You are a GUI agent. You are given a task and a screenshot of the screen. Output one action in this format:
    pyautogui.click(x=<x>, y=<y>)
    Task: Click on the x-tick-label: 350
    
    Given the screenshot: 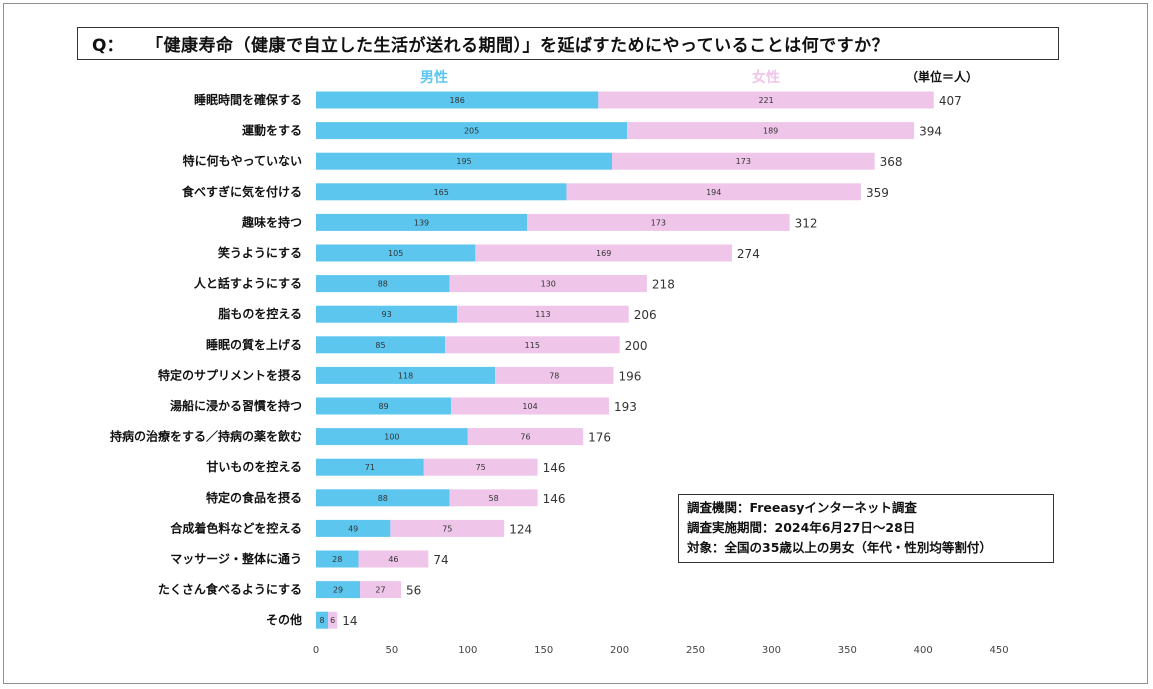 What is the action you would take?
    pyautogui.click(x=847, y=650)
    